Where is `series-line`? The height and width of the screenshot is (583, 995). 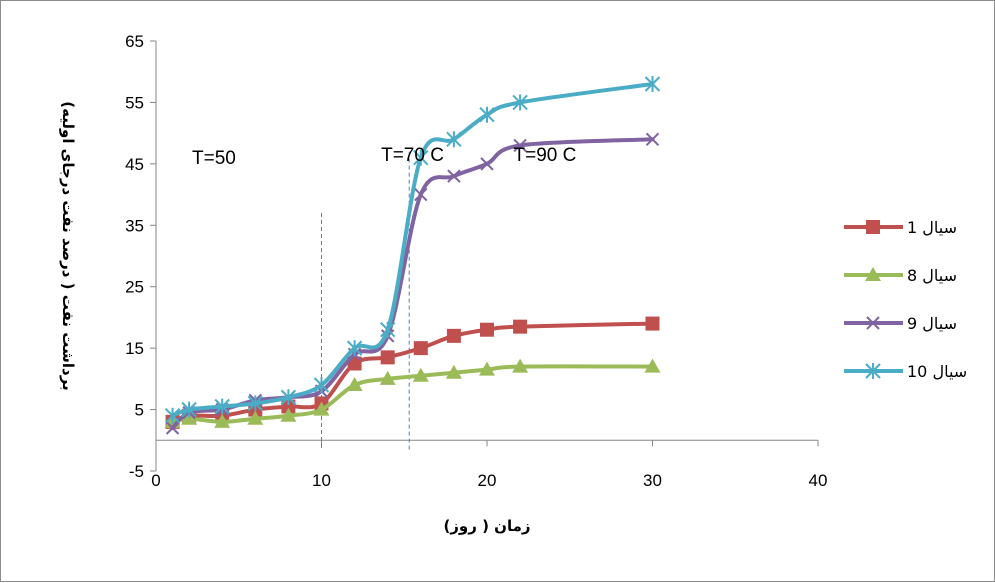 series-line is located at coordinates (412, 372).